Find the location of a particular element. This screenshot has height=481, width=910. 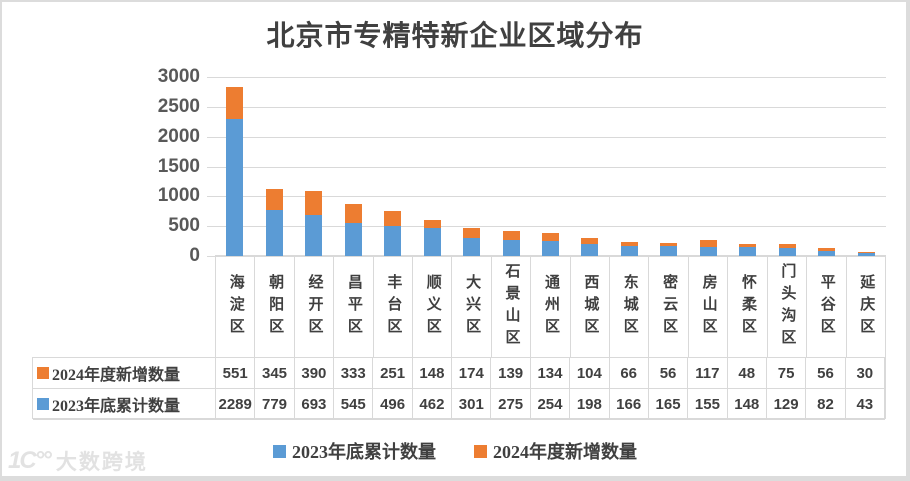

x-axis-category-label: 海淀区 is located at coordinates (235, 307).